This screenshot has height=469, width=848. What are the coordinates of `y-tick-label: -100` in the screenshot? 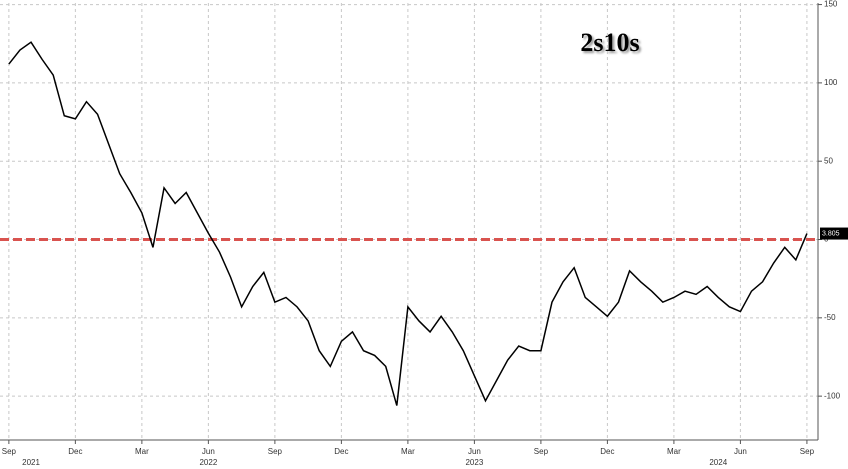 It's located at (832, 395).